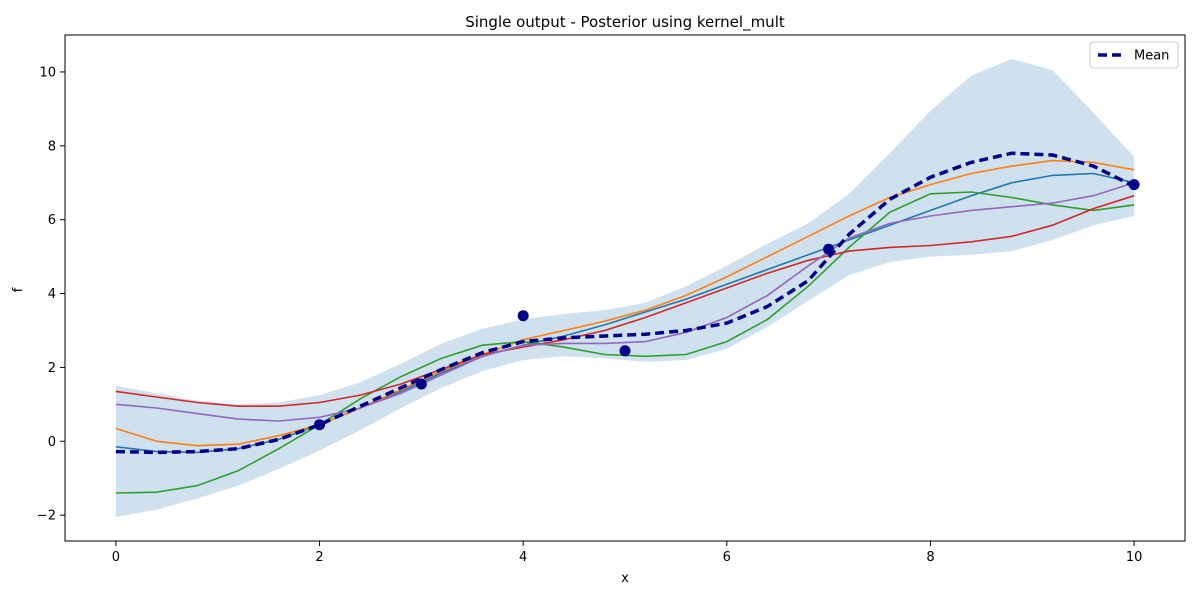 This screenshot has width=1200, height=600. Describe the element at coordinates (52, 294) in the screenshot. I see `y-tick-label: 4` at that location.